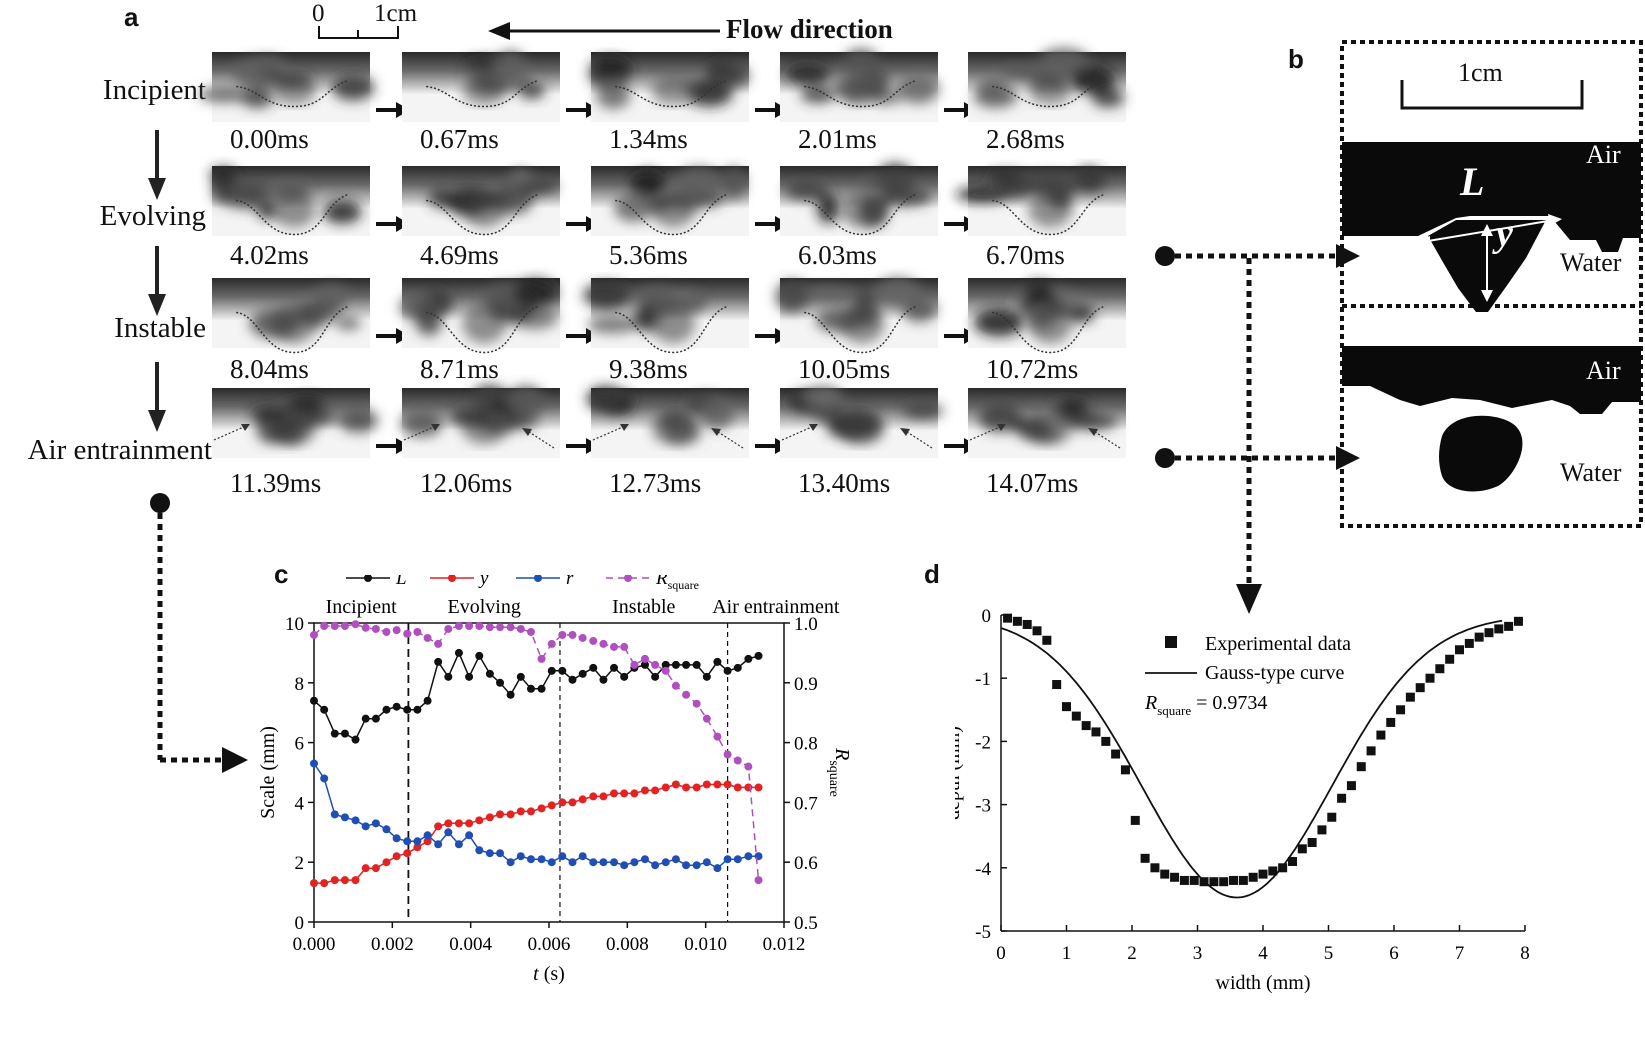 The height and width of the screenshot is (1048, 1645). Describe the element at coordinates (536, 833) in the screenshot. I see `chart-c-series-line` at that location.